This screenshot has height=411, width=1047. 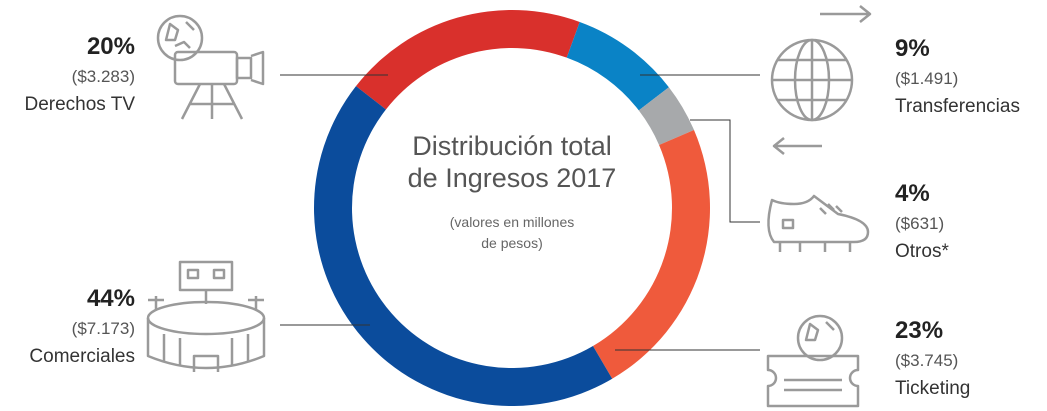 What do you see at coordinates (512, 232) in the screenshot?
I see `chart-subtitle: (valores en millones de pesos)` at bounding box center [512, 232].